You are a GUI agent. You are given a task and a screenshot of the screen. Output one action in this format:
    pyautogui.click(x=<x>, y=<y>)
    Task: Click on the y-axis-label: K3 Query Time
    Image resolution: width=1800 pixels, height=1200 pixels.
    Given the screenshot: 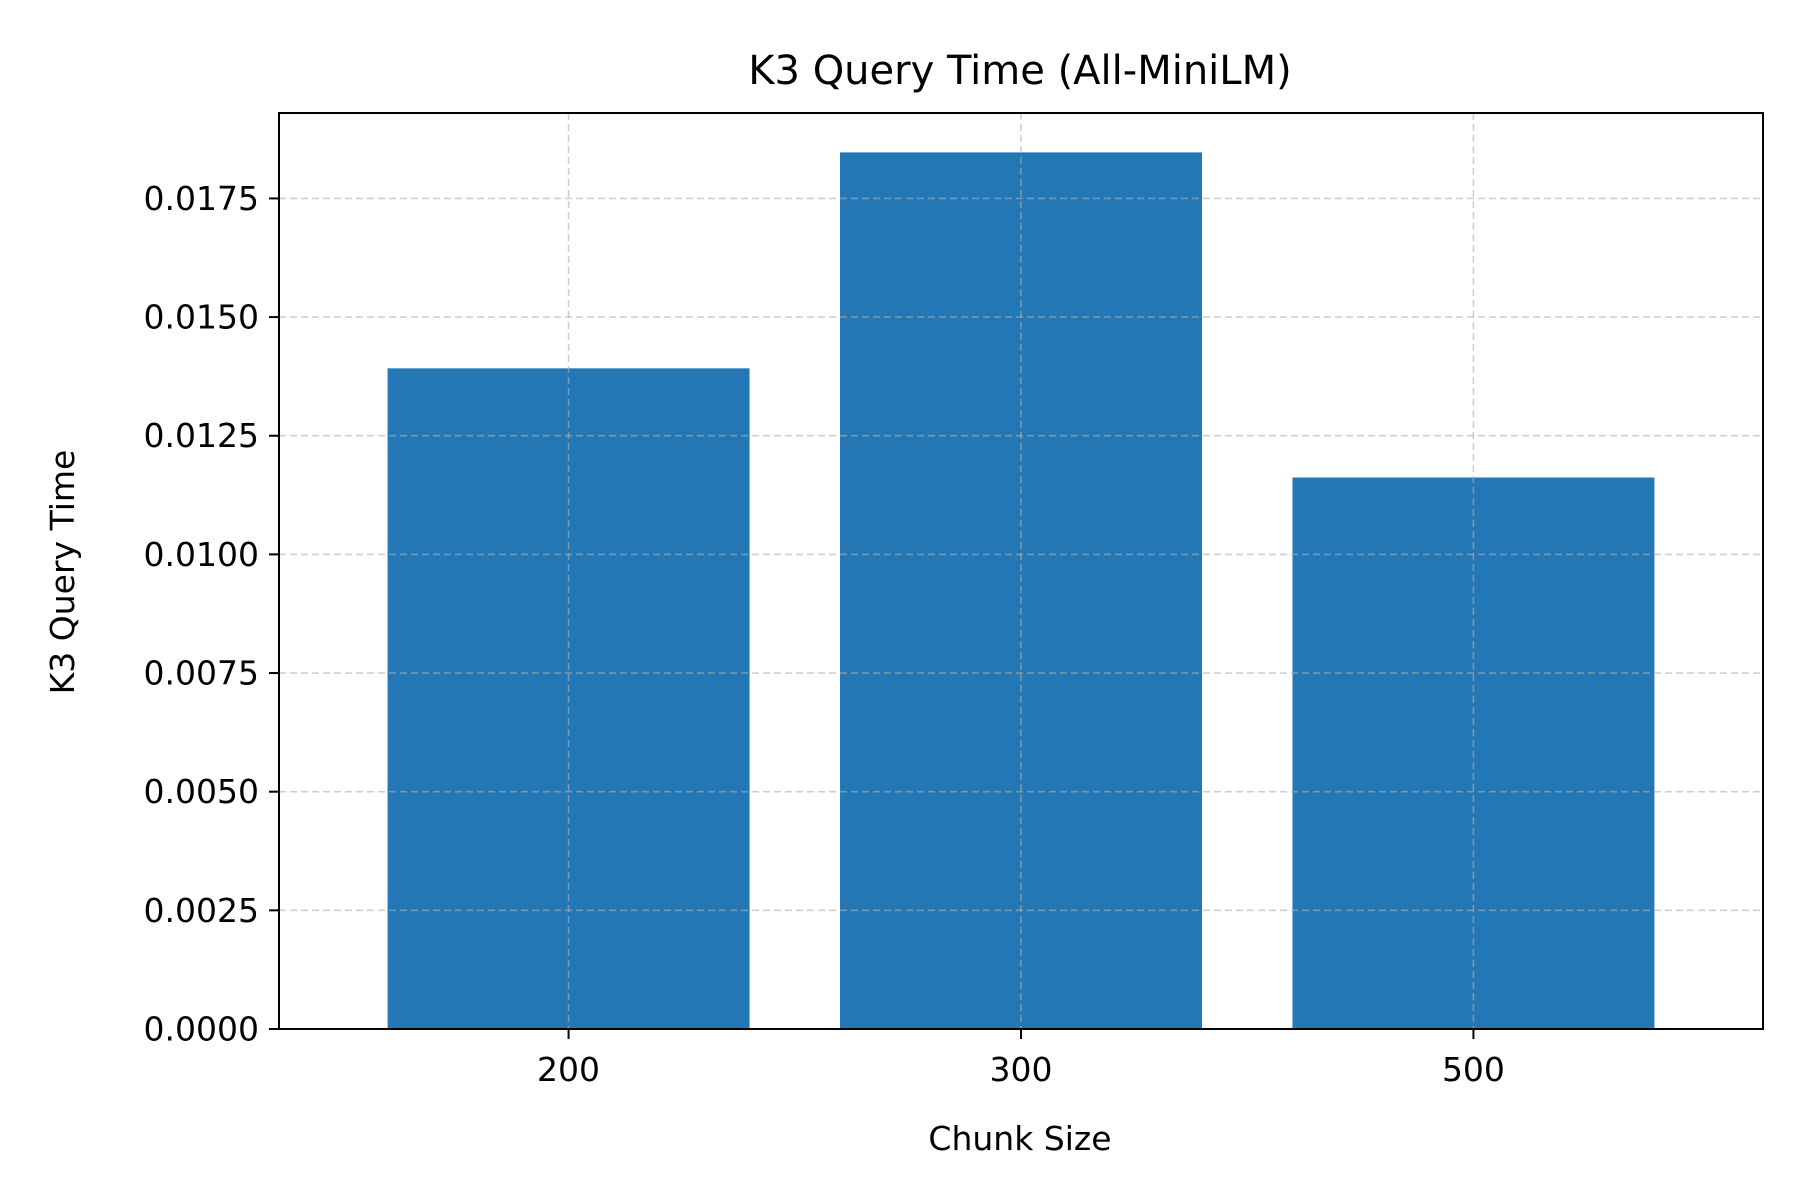 What is the action you would take?
    pyautogui.click(x=62, y=572)
    